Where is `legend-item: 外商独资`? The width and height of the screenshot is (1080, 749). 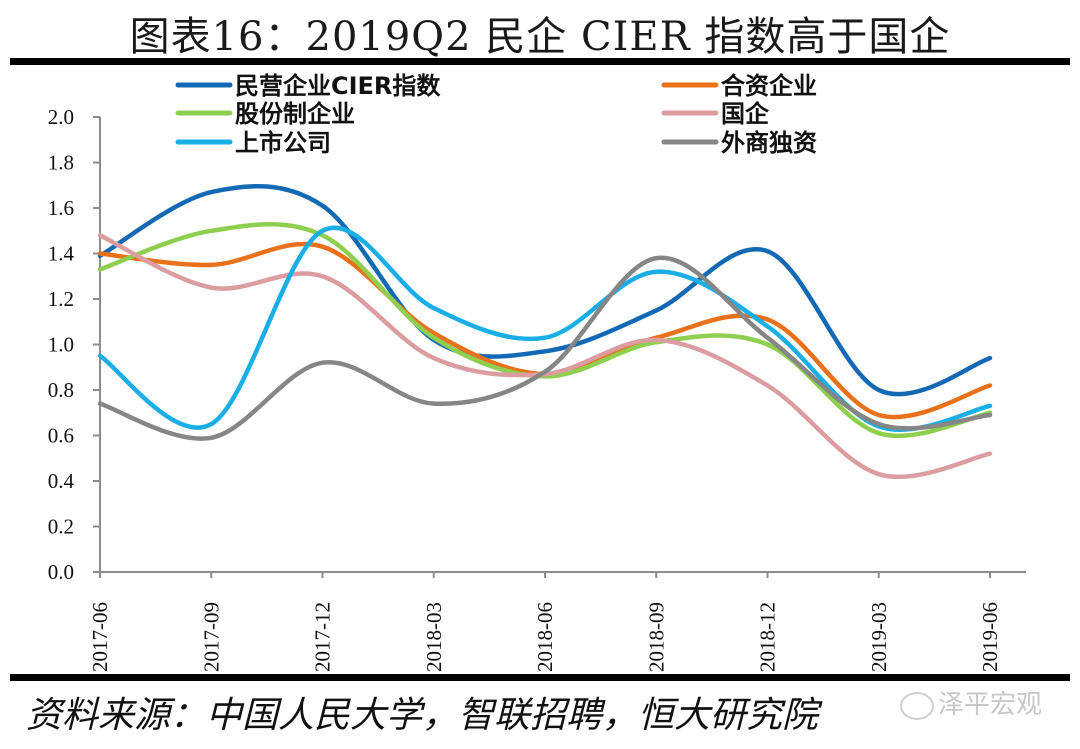
legend-item: 外商独资 is located at coordinates (739, 143).